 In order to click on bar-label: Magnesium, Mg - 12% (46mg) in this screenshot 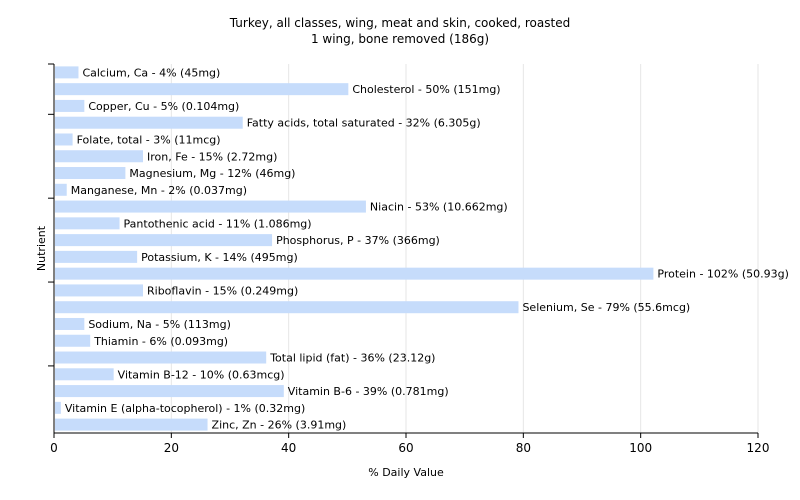, I will do `click(212, 173)`.